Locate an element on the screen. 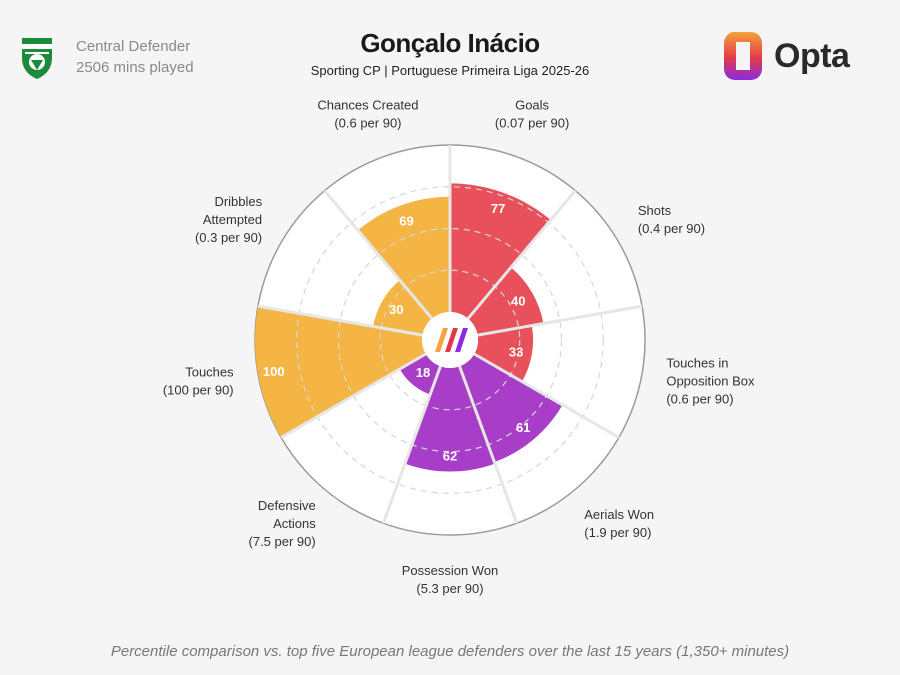 This screenshot has width=900, height=675. radar-bar-touches is located at coordinates (340, 372).